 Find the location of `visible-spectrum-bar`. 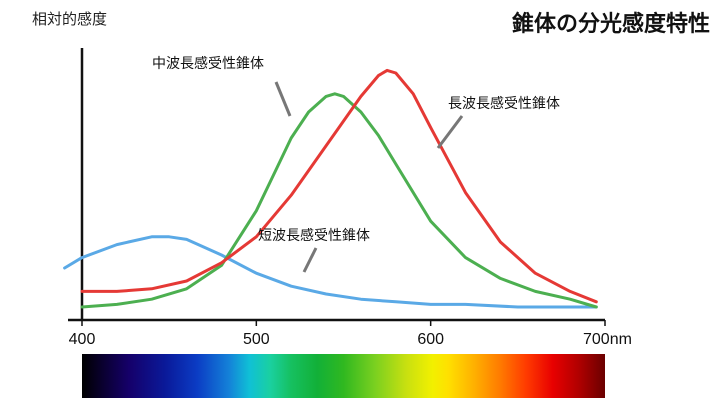

visible-spectrum-bar is located at coordinates (343, 376).